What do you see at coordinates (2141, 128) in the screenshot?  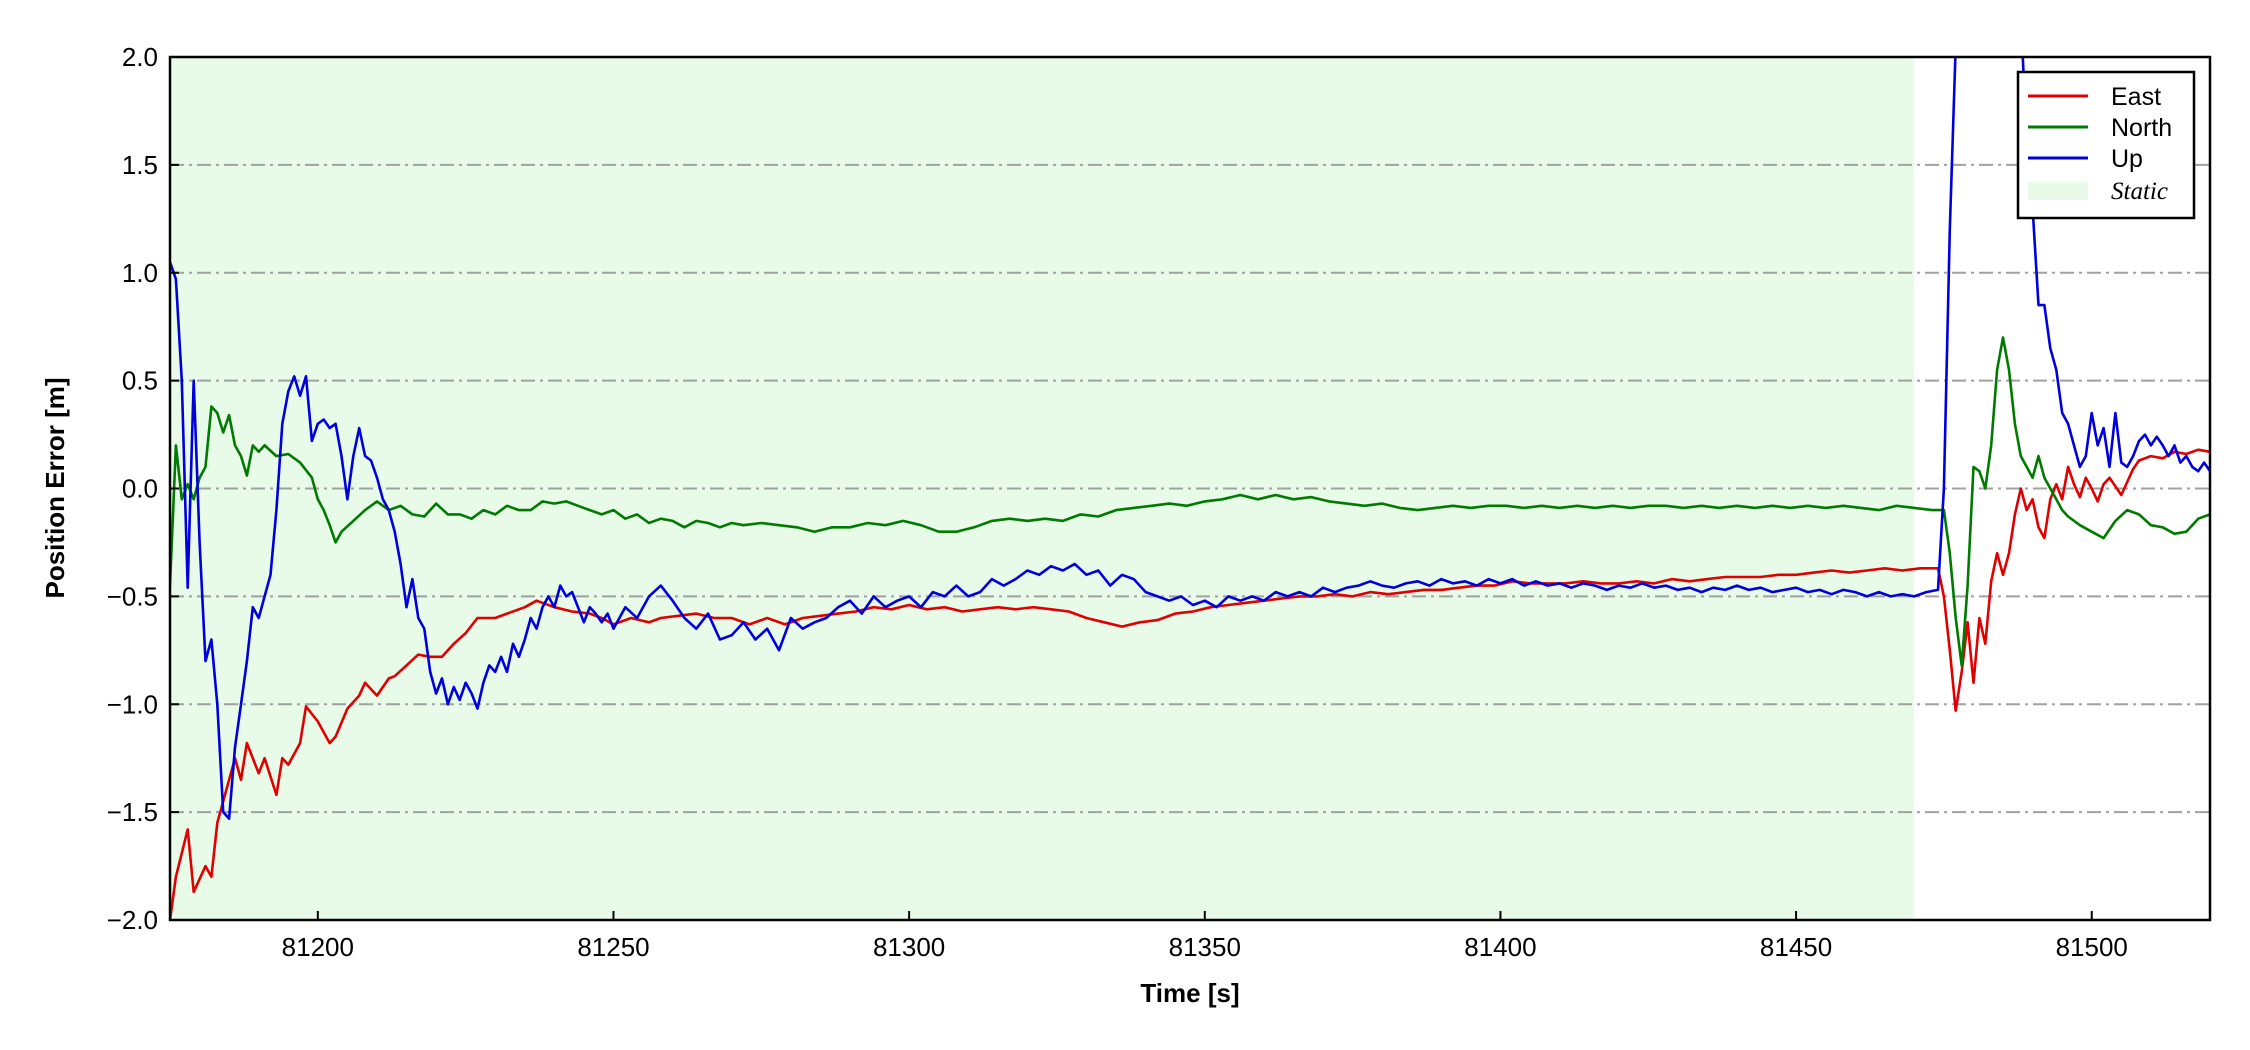 I see `legend-label-north: North` at bounding box center [2141, 128].